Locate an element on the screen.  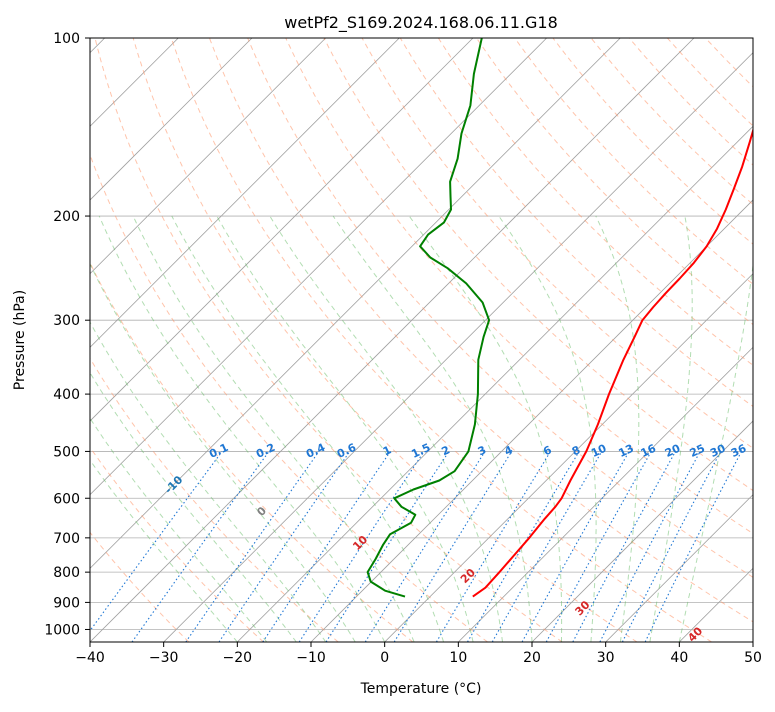
y-tick-label: 100 is located at coordinates (66, 39).